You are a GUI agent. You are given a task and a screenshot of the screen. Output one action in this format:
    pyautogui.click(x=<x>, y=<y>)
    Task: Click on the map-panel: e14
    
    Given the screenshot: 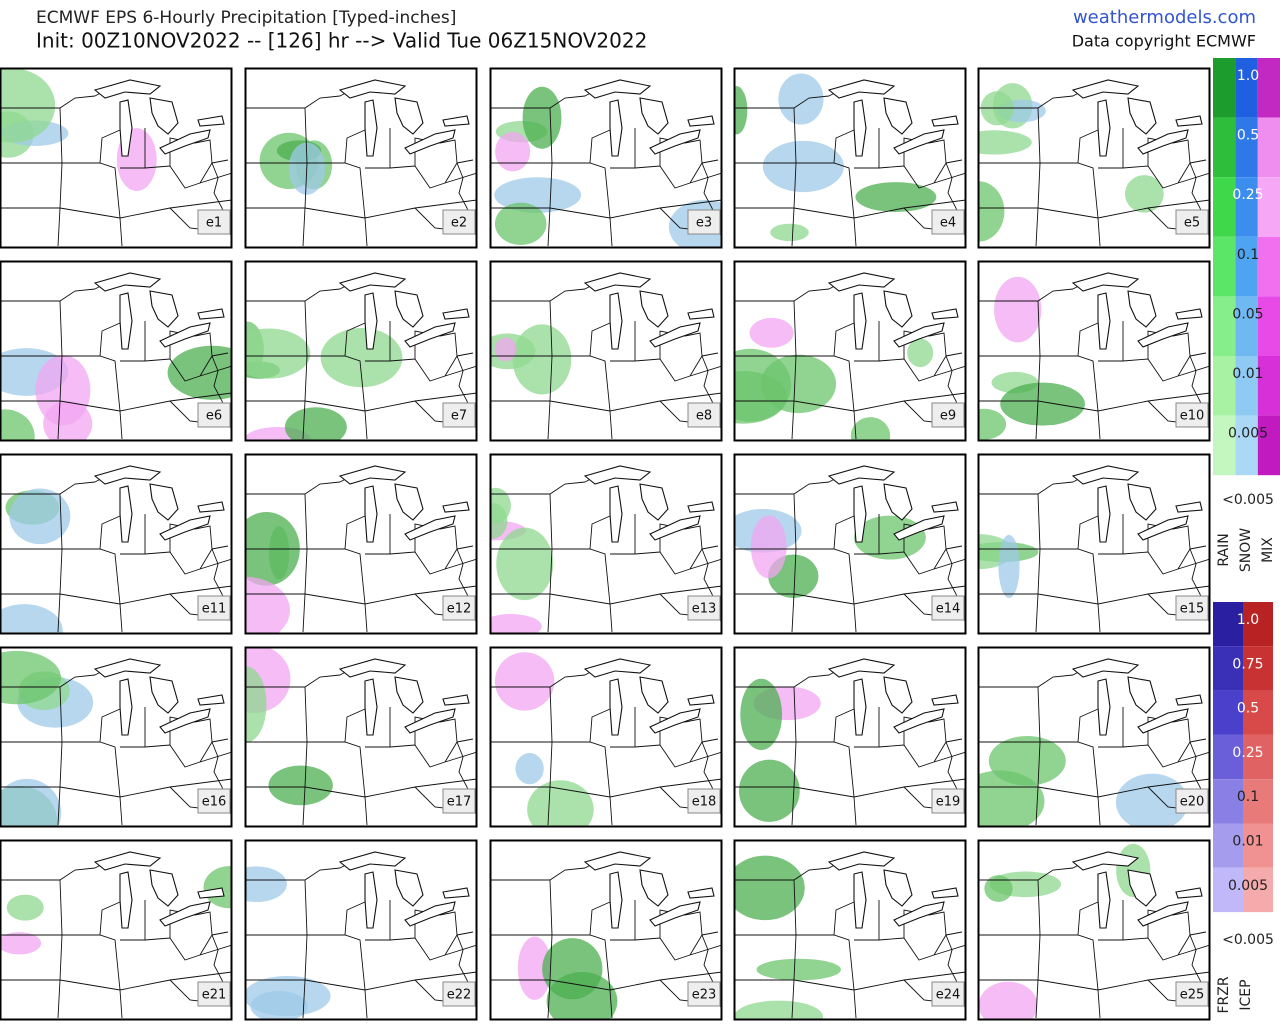 What is the action you would take?
    pyautogui.click(x=850, y=544)
    